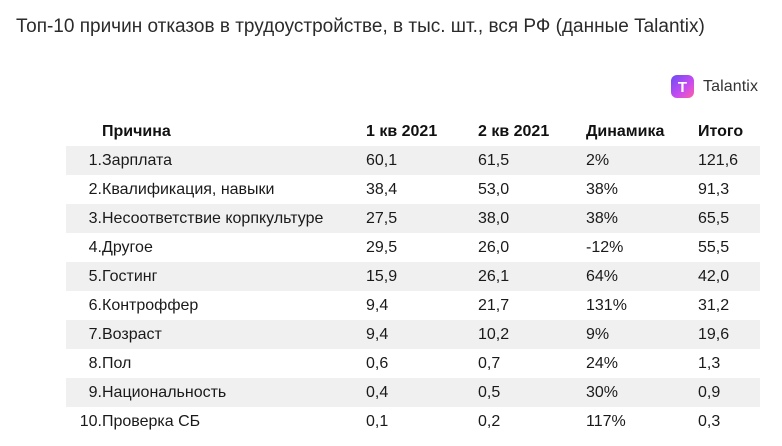  I want to click on row-dynamic-value: 117%, so click(606, 421).